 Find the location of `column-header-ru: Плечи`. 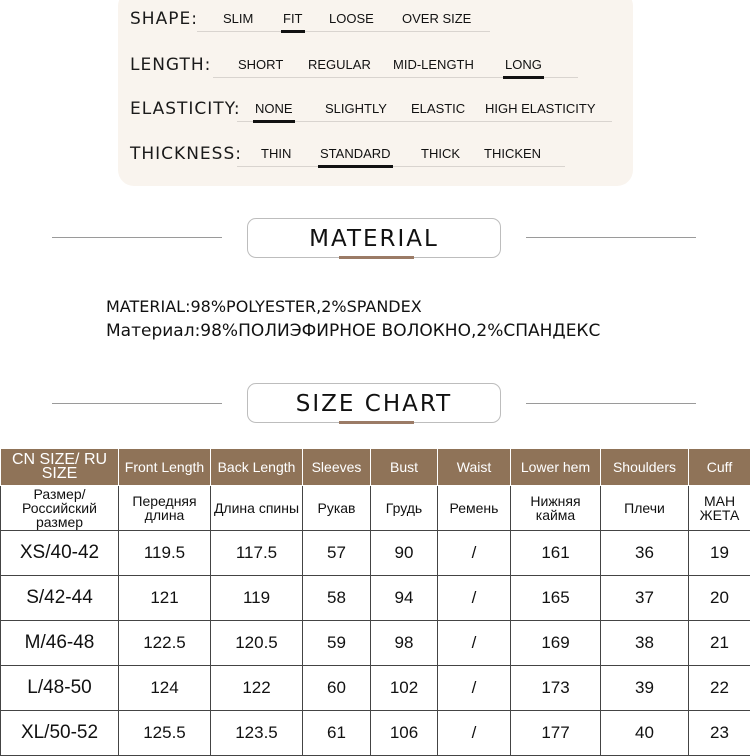

column-header-ru: Плечи is located at coordinates (645, 508).